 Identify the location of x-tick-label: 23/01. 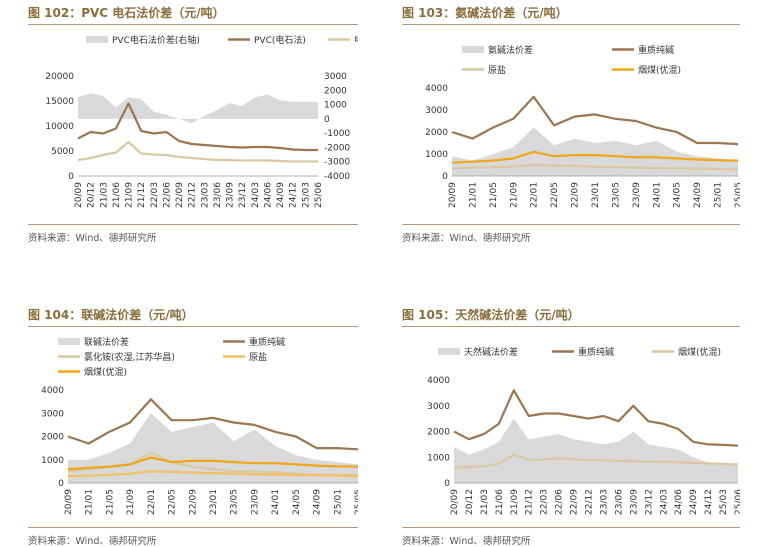
(596, 195).